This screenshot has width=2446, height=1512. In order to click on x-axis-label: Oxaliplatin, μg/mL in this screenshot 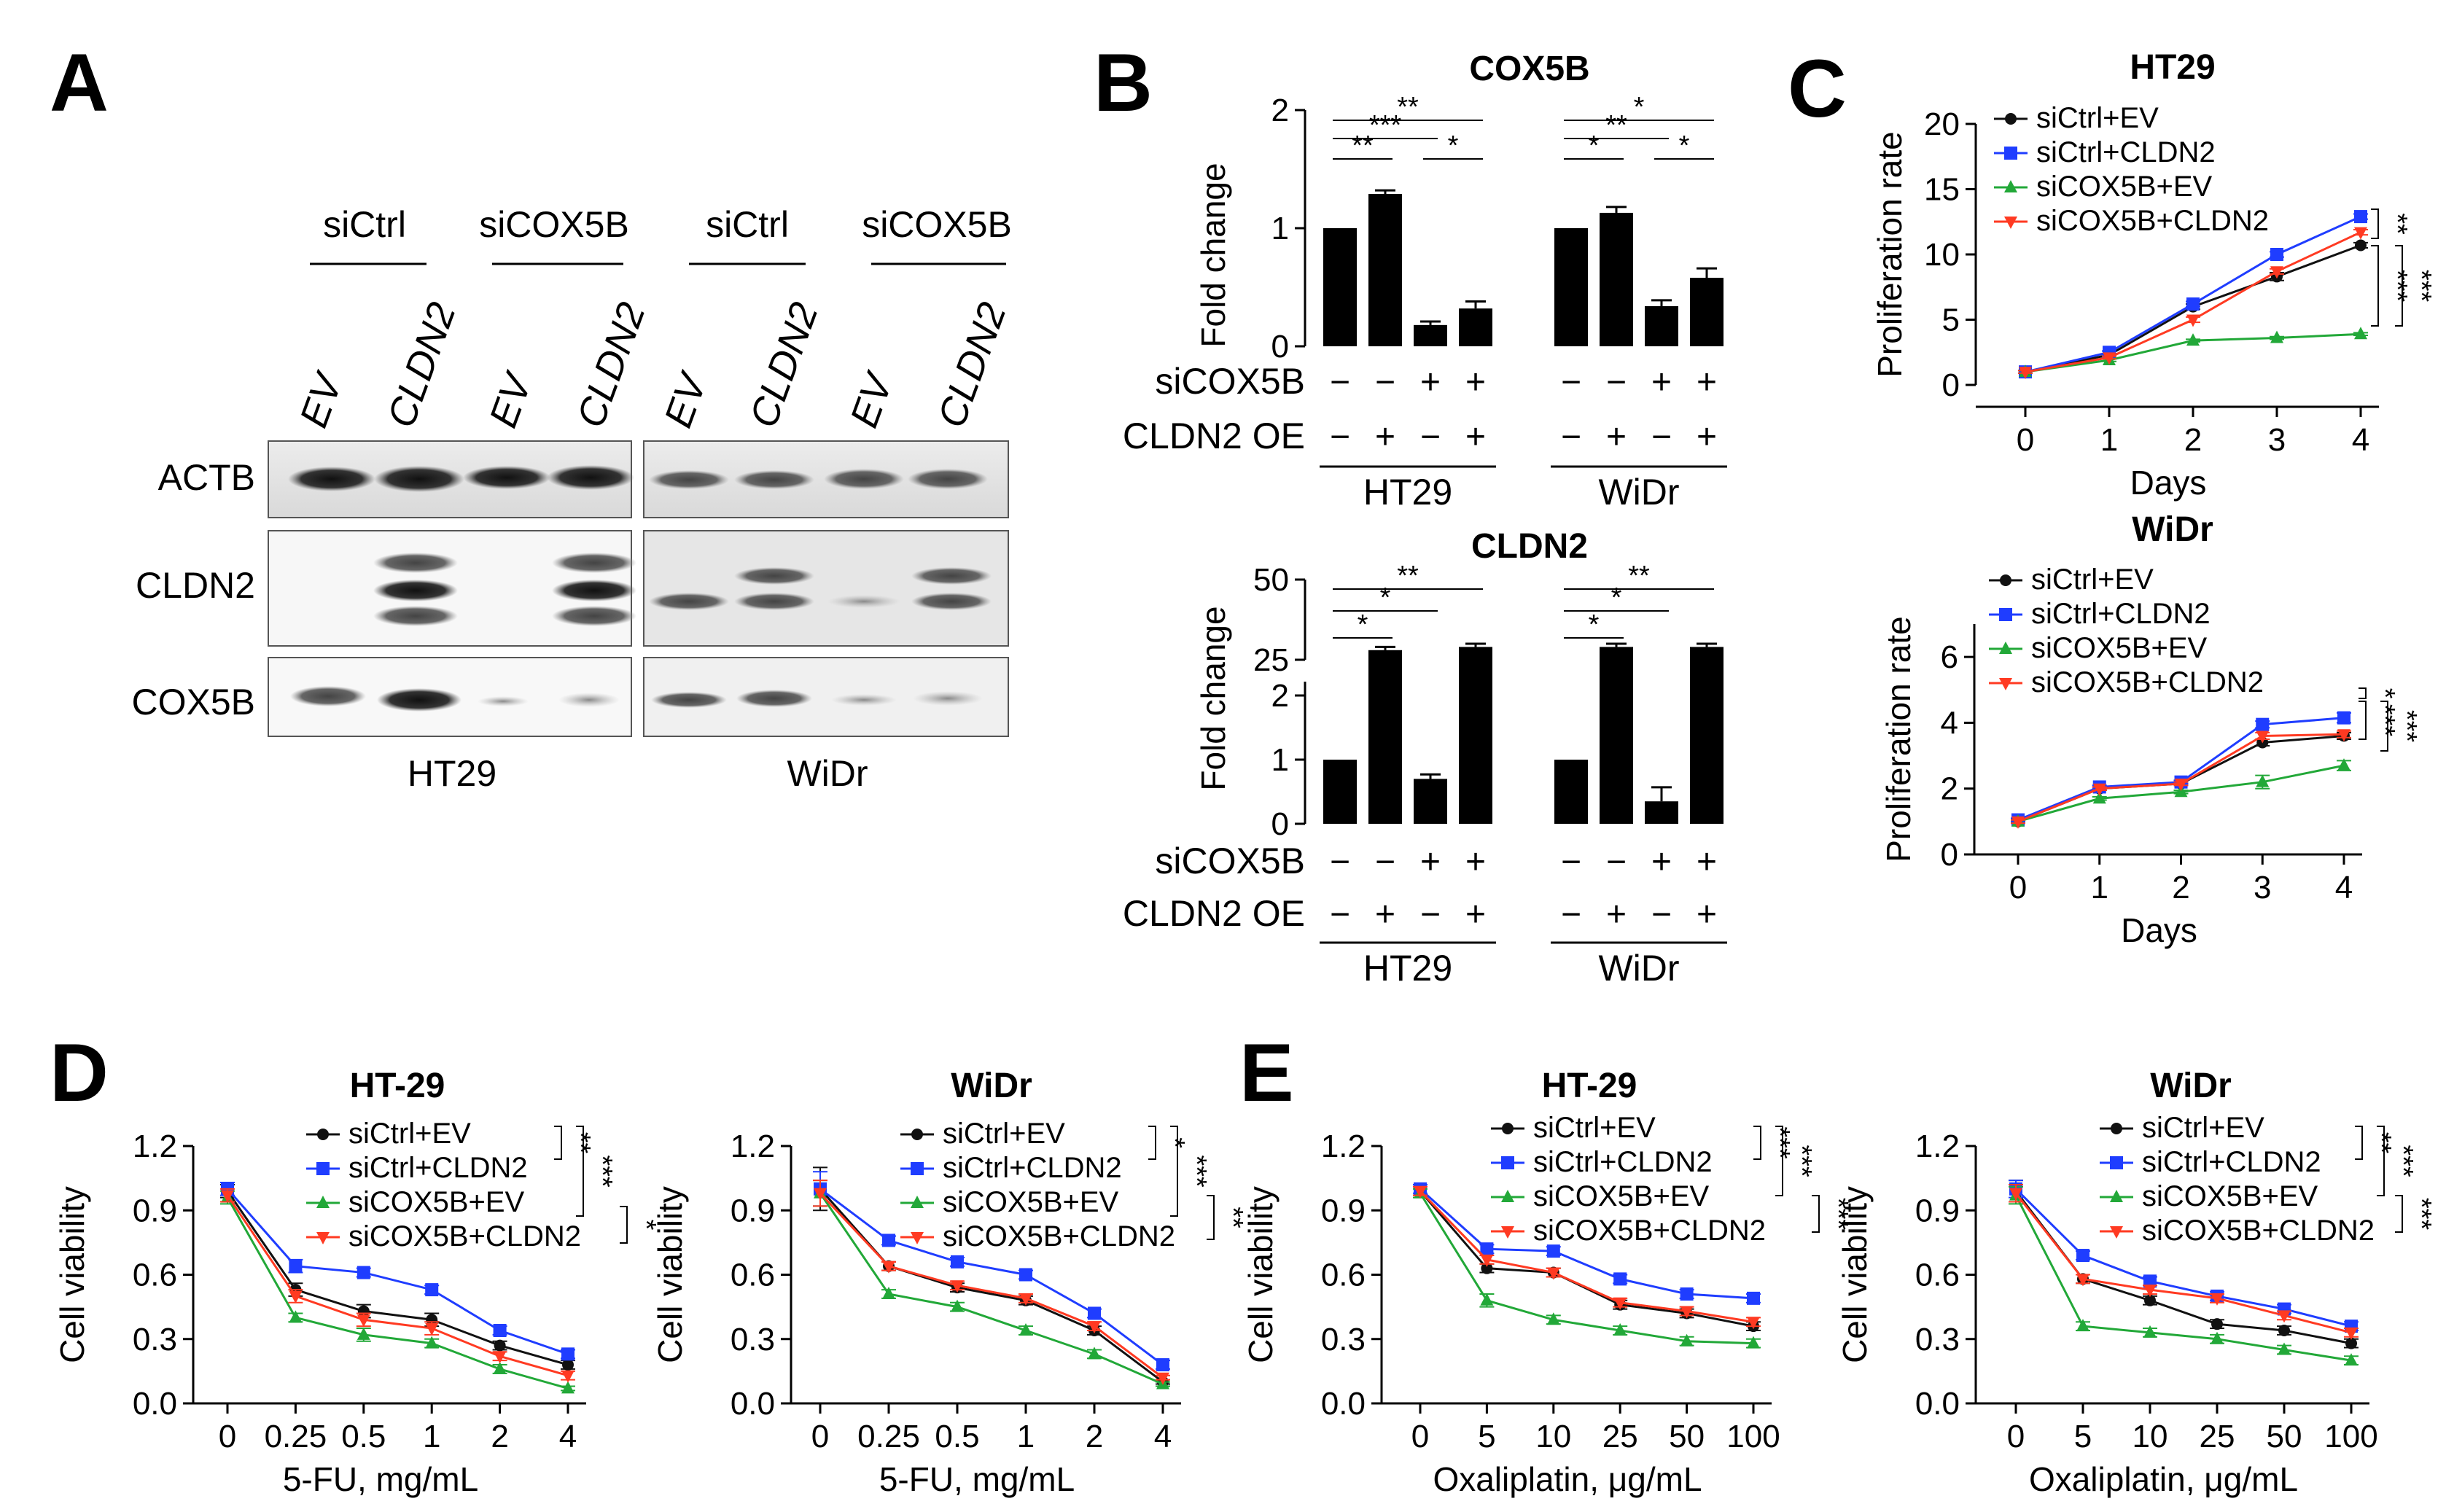, I will do `click(2163, 1479)`.